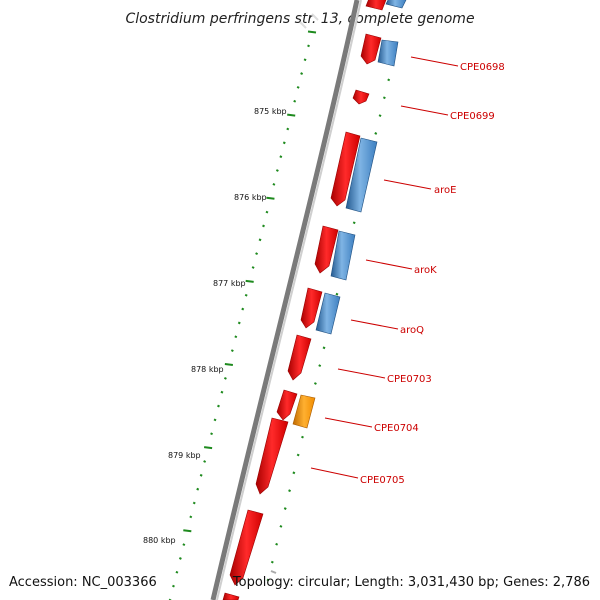 This screenshot has width=600, height=600. I want to click on scale-label: 877 kbp, so click(229, 283).